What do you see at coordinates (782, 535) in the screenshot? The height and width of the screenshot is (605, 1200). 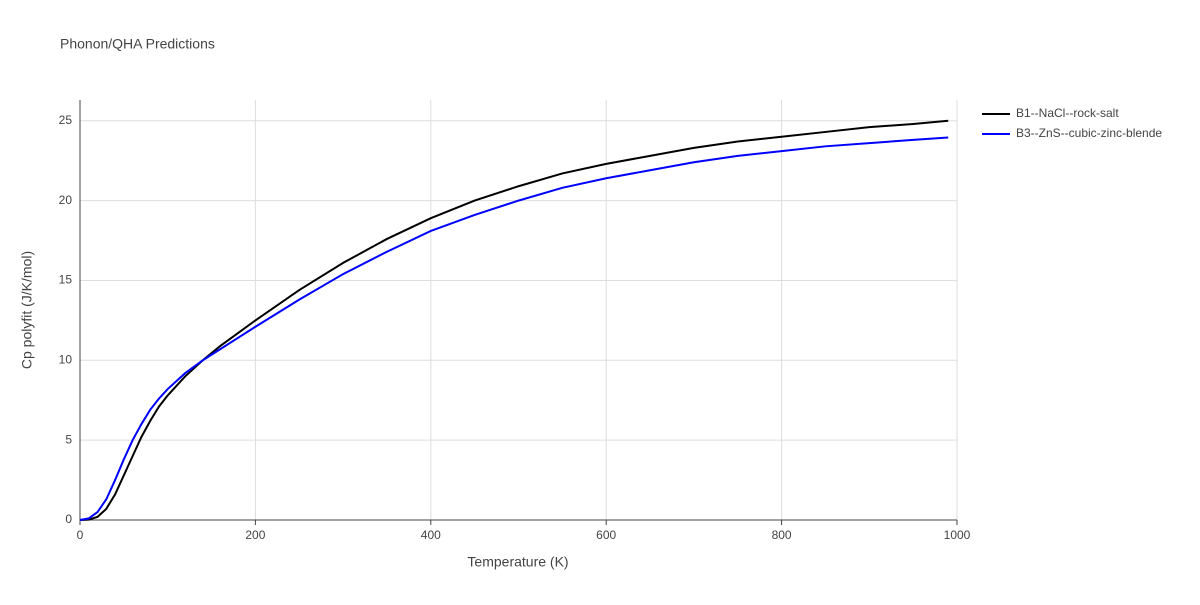 I see `x-tick-label: 800` at bounding box center [782, 535].